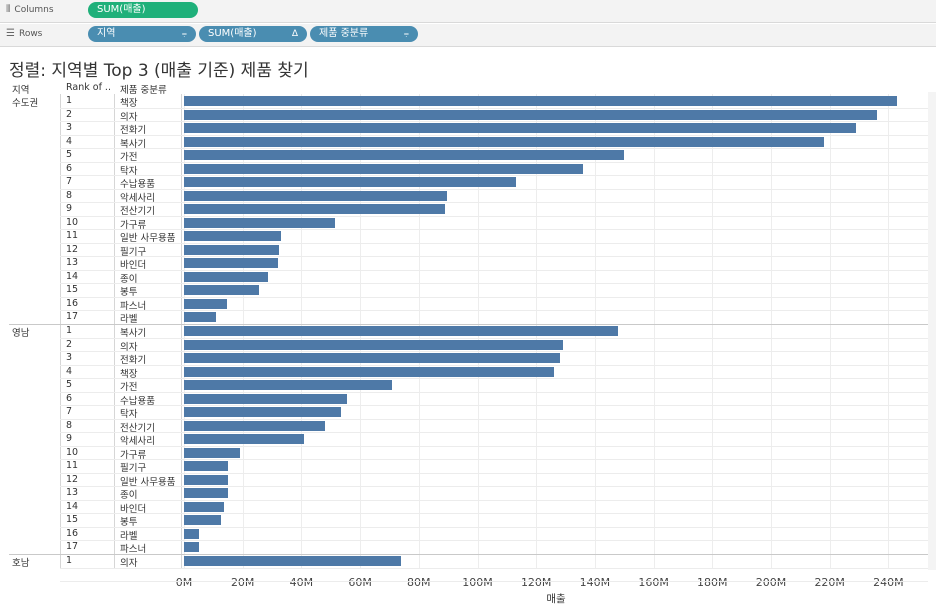  I want to click on columns-shelf-label: ⦀ Columns, so click(30, 9).